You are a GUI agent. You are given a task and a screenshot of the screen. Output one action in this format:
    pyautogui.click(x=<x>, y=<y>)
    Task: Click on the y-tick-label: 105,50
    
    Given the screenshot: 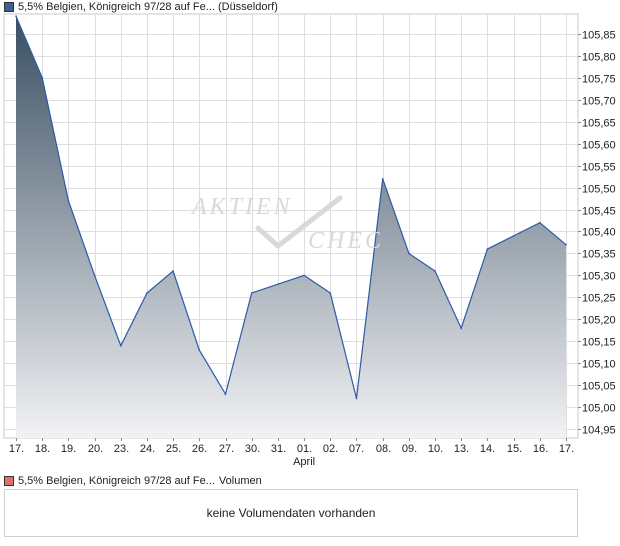 What is the action you would take?
    pyautogui.click(x=599, y=190)
    